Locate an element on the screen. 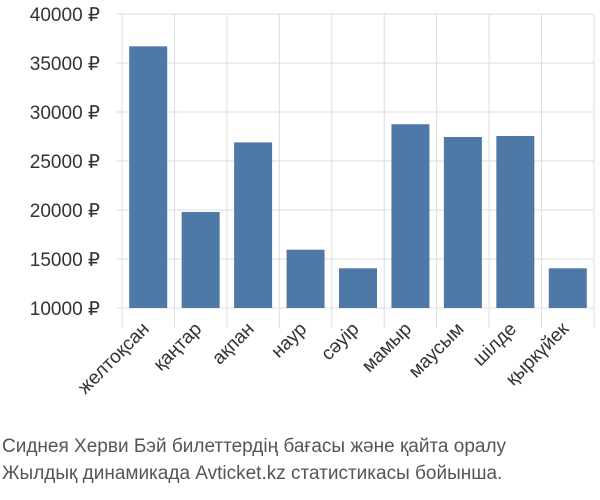 This screenshot has height=500, width=600. x-tick-label: ақпан is located at coordinates (233, 344).